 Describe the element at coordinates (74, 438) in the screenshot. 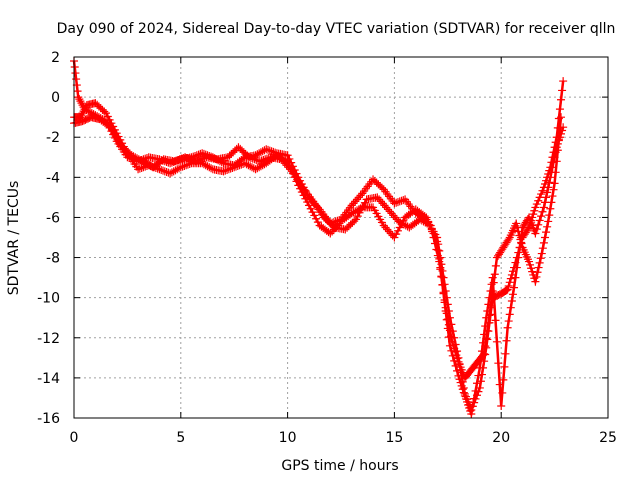

I see `x-tick-label: 0` at that location.